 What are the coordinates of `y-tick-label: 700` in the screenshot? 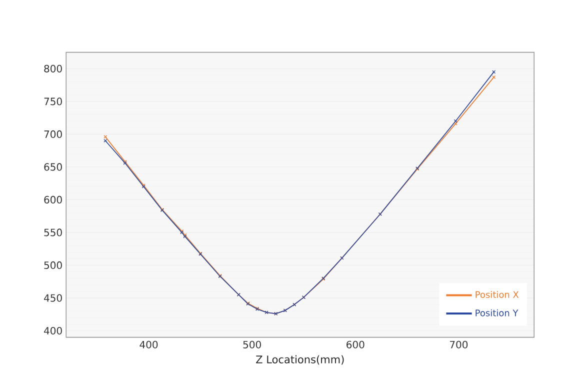 It's located at (53, 134).